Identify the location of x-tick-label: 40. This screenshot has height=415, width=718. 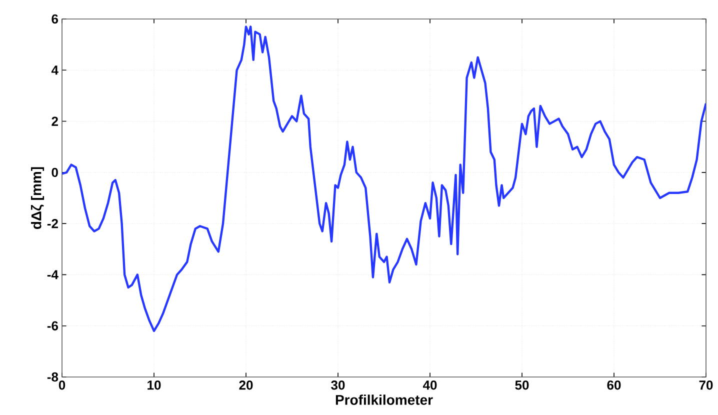
(429, 385).